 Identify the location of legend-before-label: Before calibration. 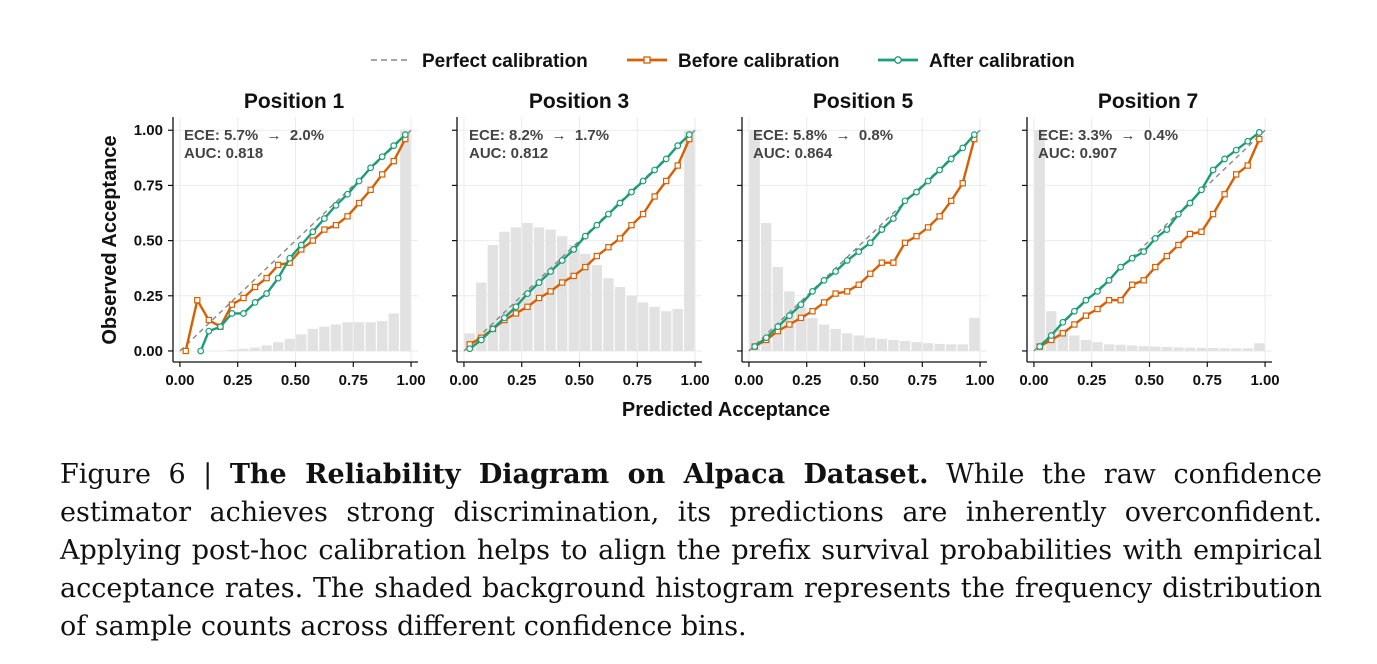
(759, 61).